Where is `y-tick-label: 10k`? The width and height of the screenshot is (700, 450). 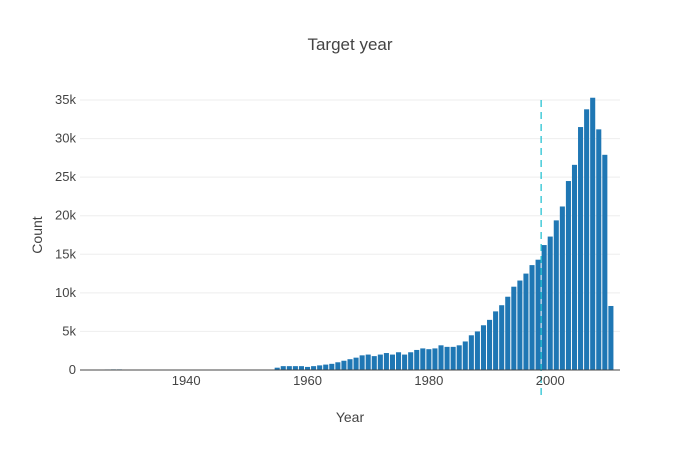 y-tick-label: 10k is located at coordinates (65, 292).